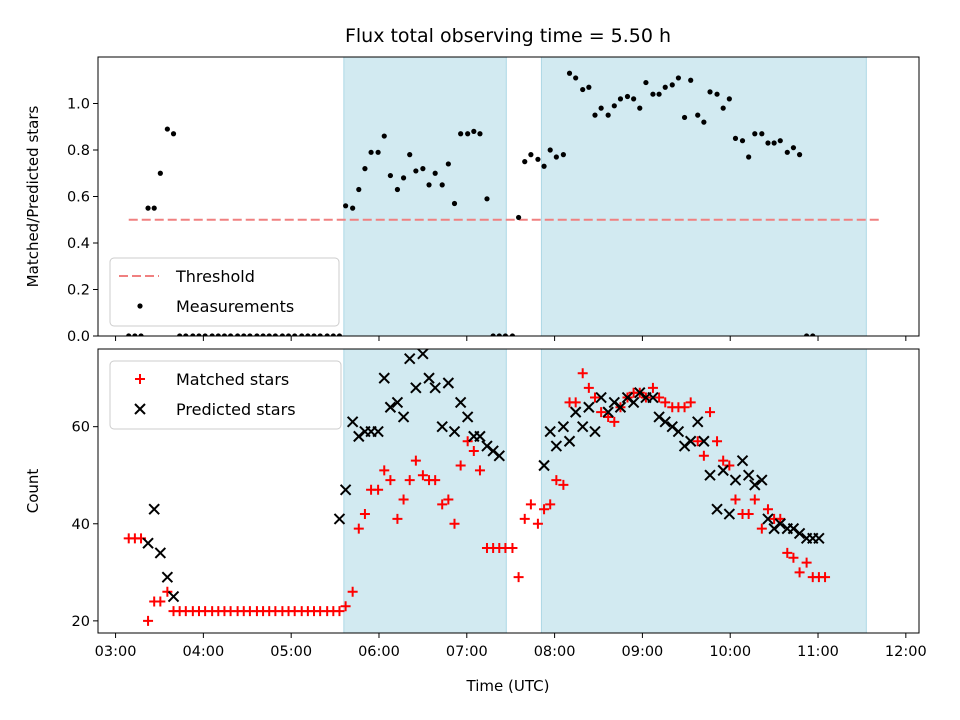 This screenshot has height=720, width=960. I want to click on x-tick-label-10: 10:00, so click(730, 652).